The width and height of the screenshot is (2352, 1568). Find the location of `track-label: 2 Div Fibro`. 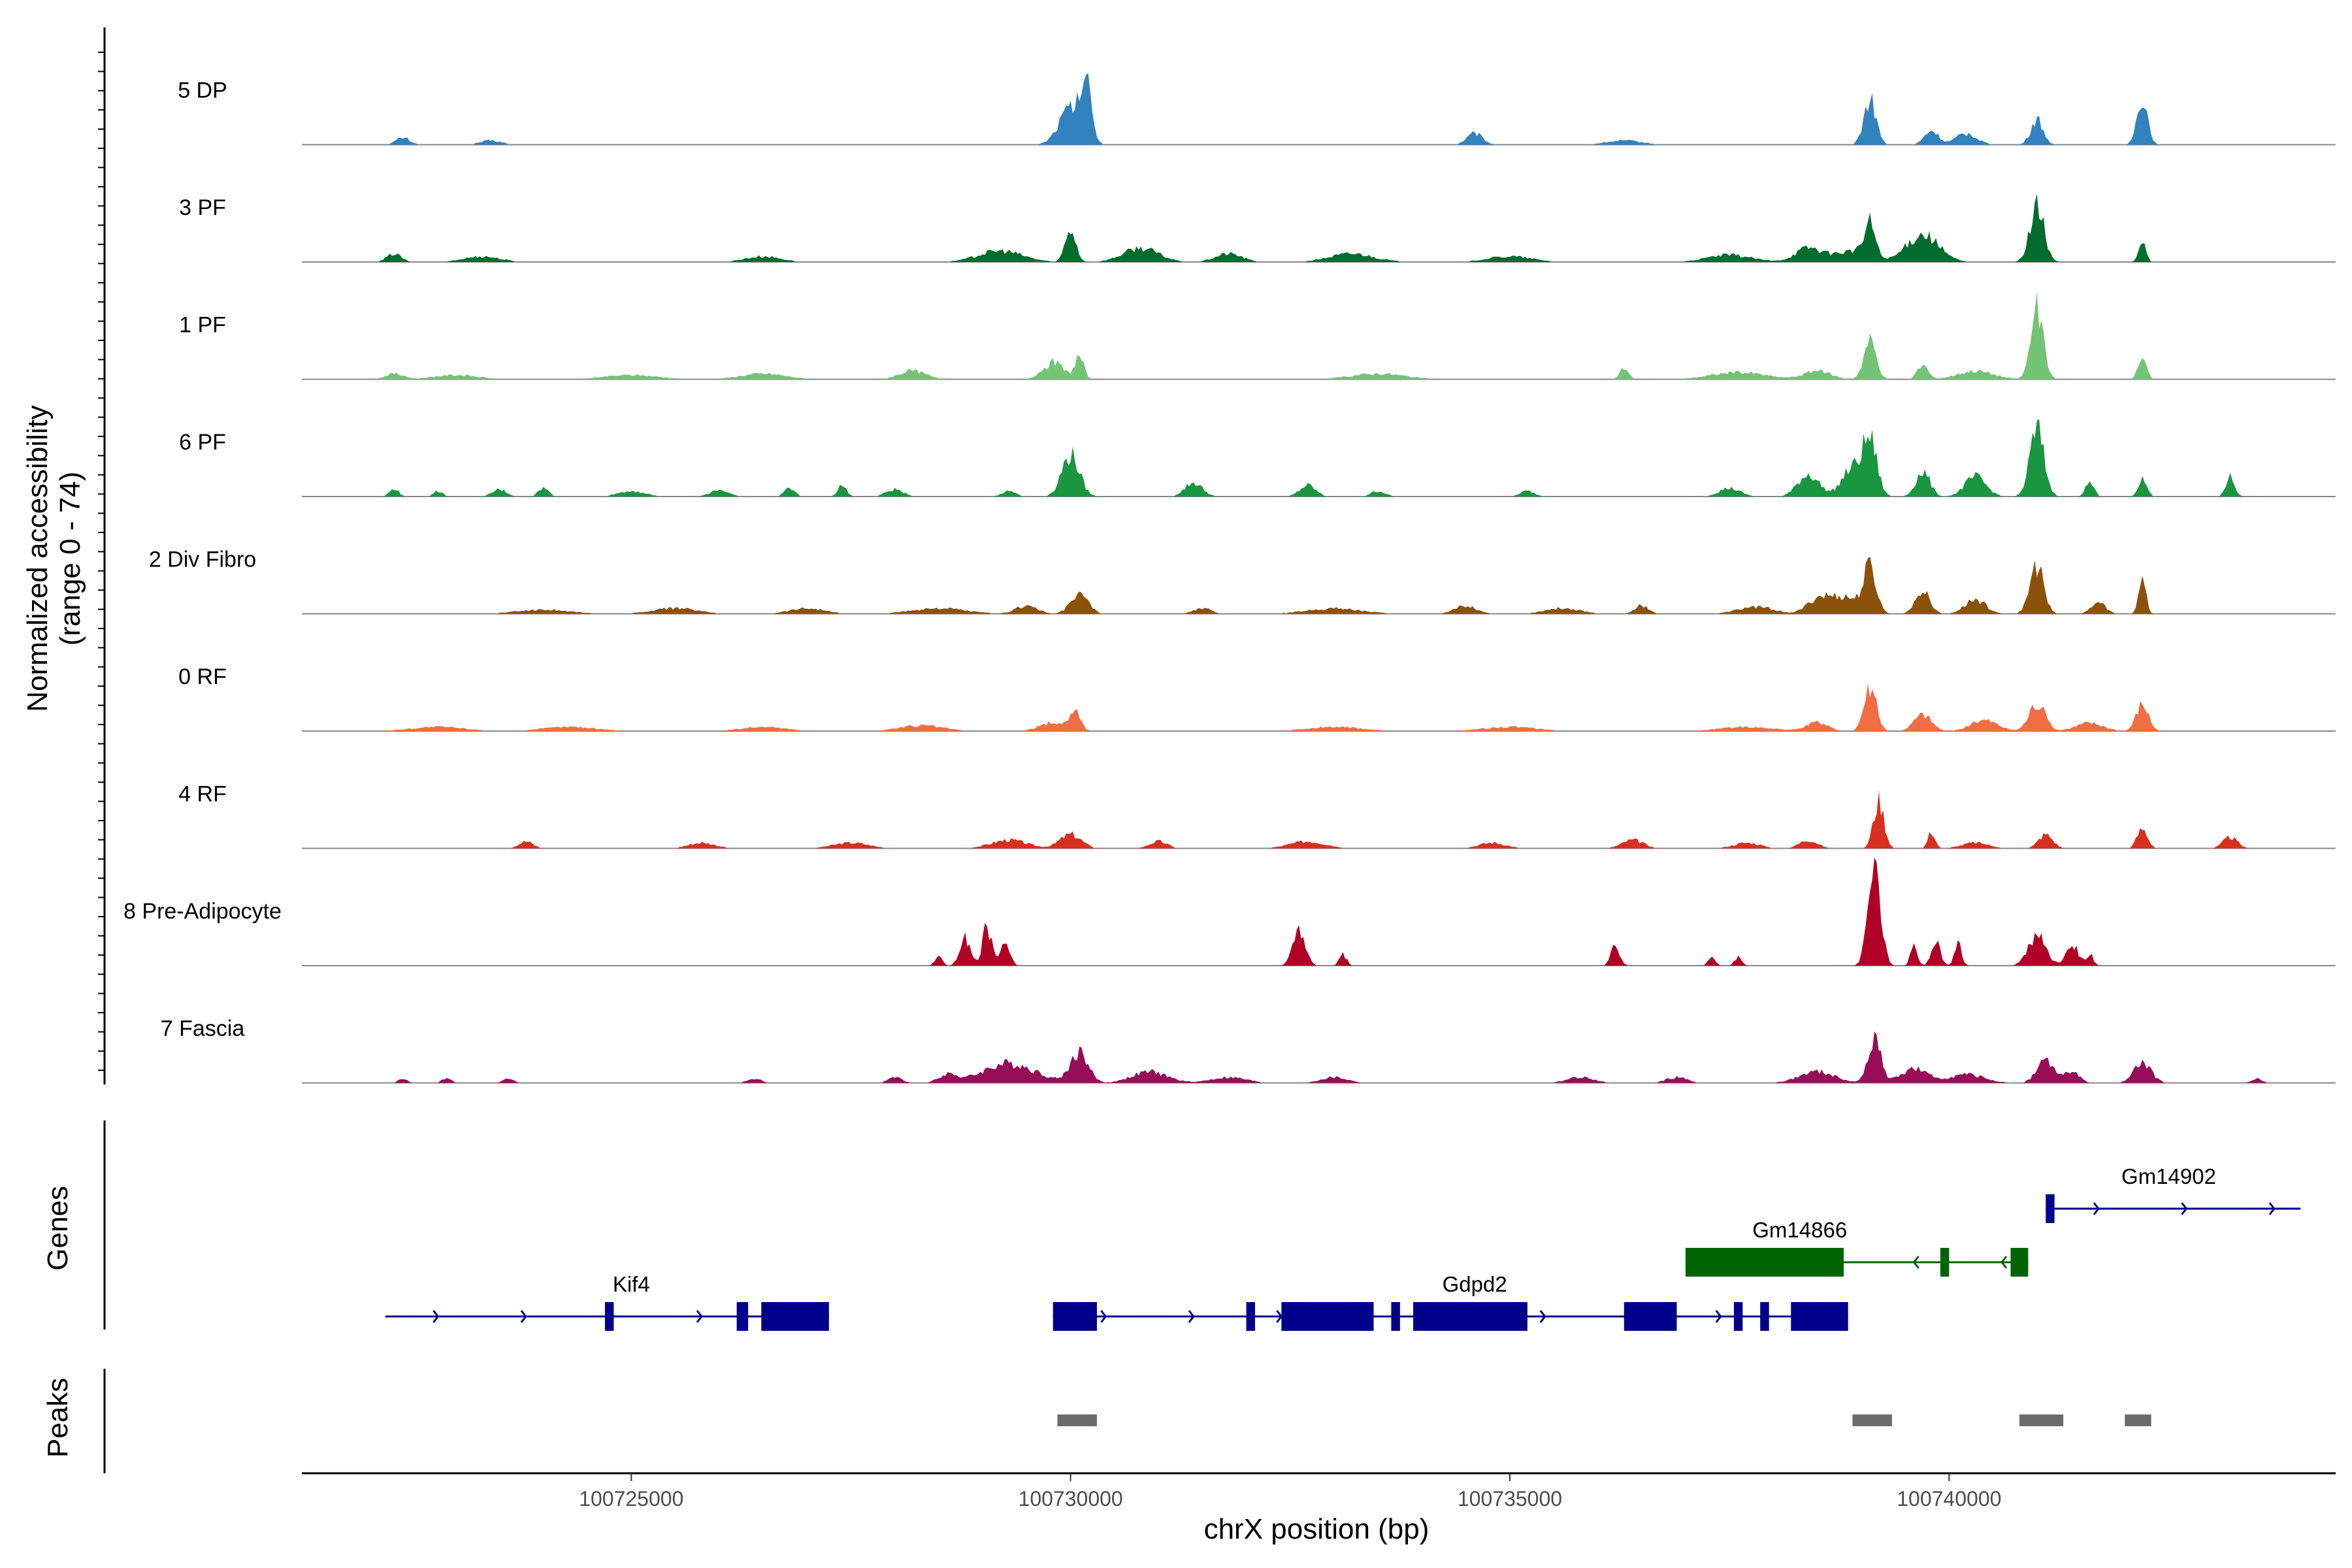

track-label: 2 Div Fibro is located at coordinates (202, 559).